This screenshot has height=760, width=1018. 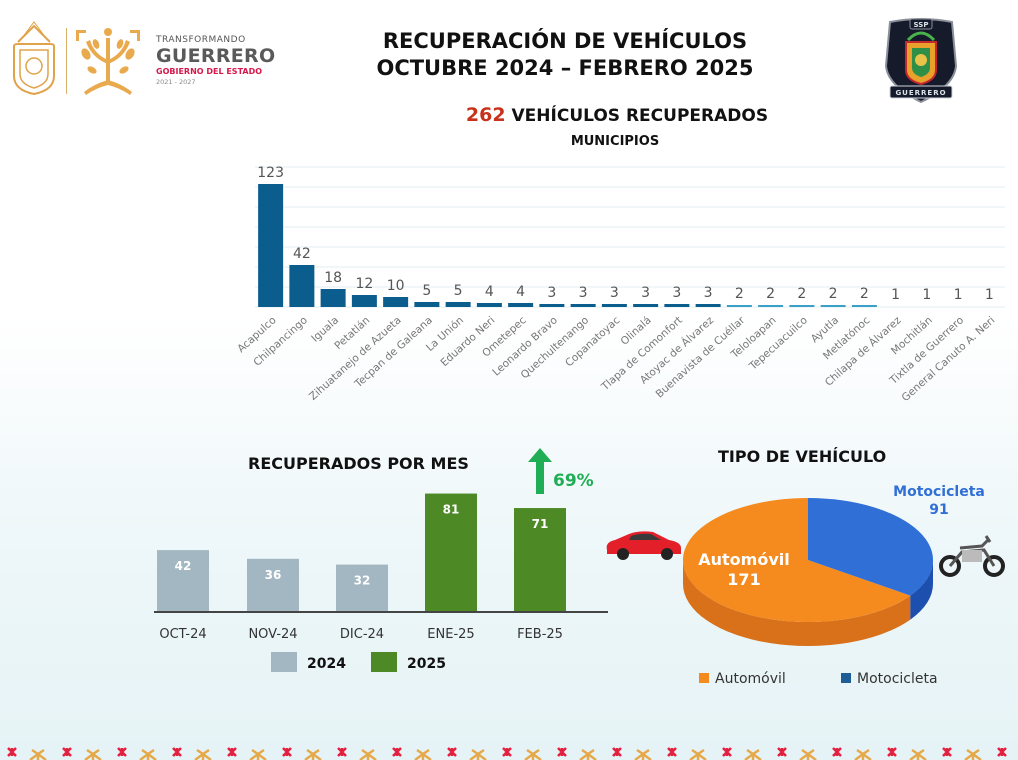 What do you see at coordinates (552, 305) in the screenshot?
I see `bar-leonardo-bravo` at bounding box center [552, 305].